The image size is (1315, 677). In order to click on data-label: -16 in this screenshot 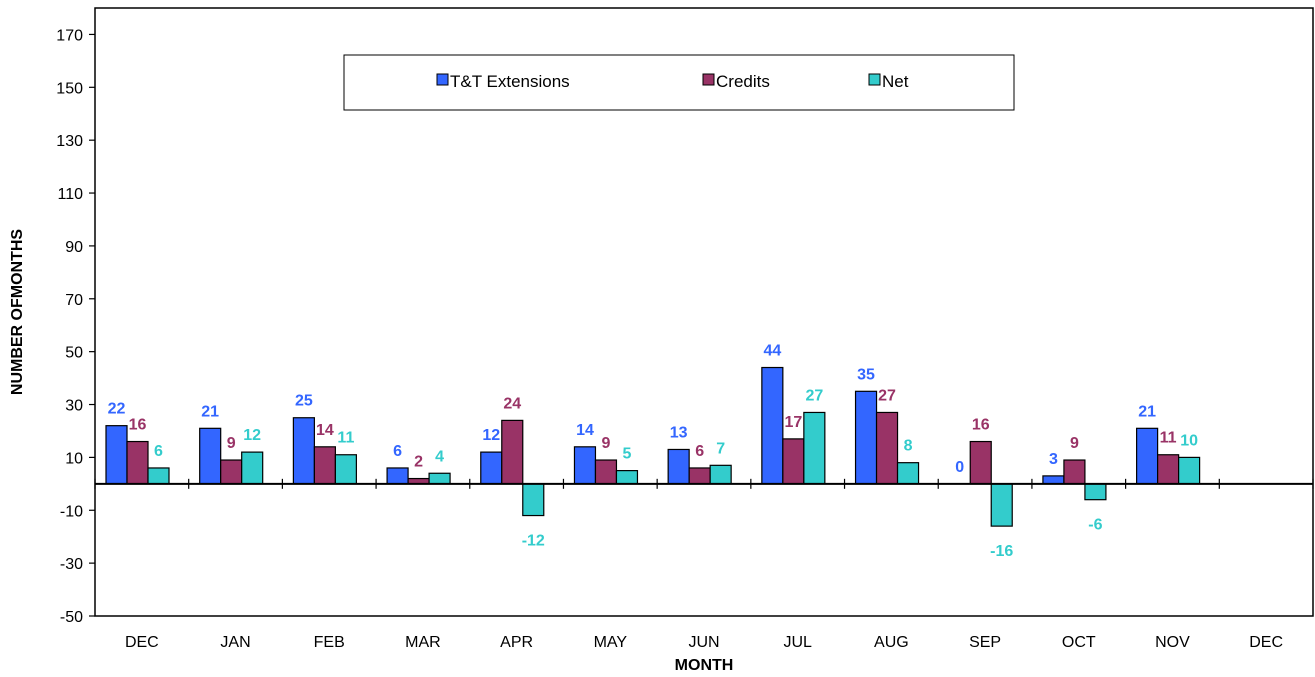, I will do `click(1001, 551)`.